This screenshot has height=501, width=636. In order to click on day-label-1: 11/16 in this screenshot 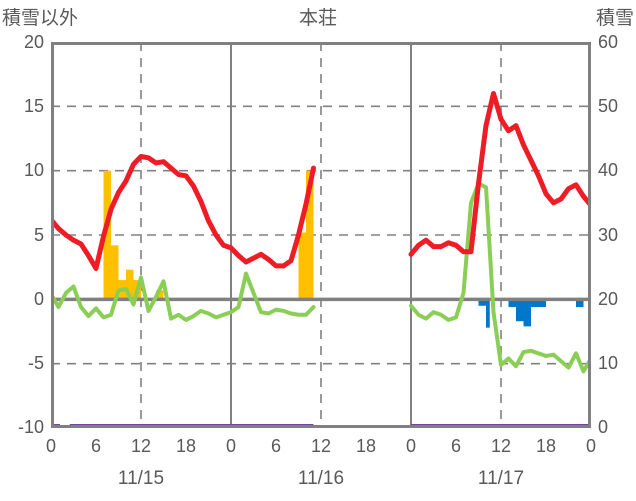, I will do `click(321, 478)`.